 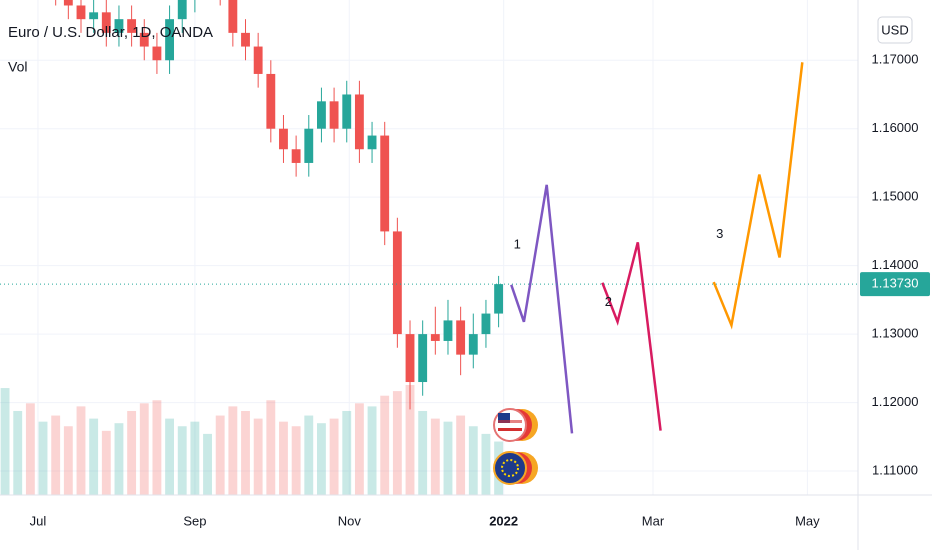 What do you see at coordinates (807, 520) in the screenshot?
I see `x-tick-label: May` at bounding box center [807, 520].